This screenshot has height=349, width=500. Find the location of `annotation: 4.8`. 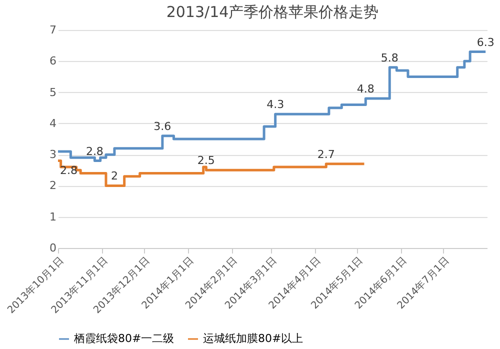

annotation: 4.8 is located at coordinates (365, 89).